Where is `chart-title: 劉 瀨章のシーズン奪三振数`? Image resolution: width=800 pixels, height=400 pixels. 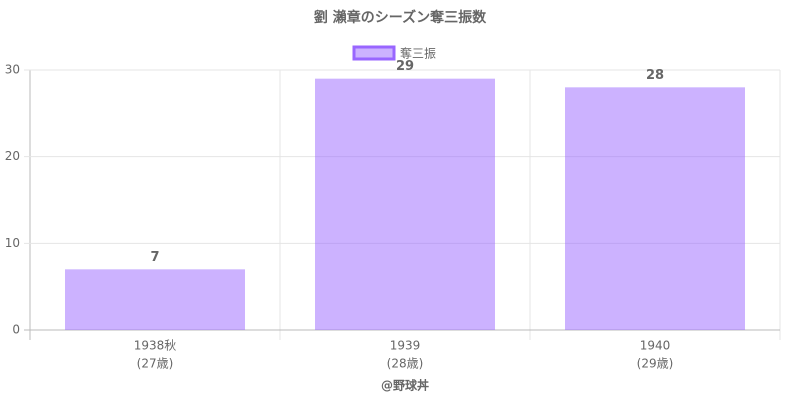 chart-title: 劉 瀨章のシーズン奪三振数 is located at coordinates (400, 17).